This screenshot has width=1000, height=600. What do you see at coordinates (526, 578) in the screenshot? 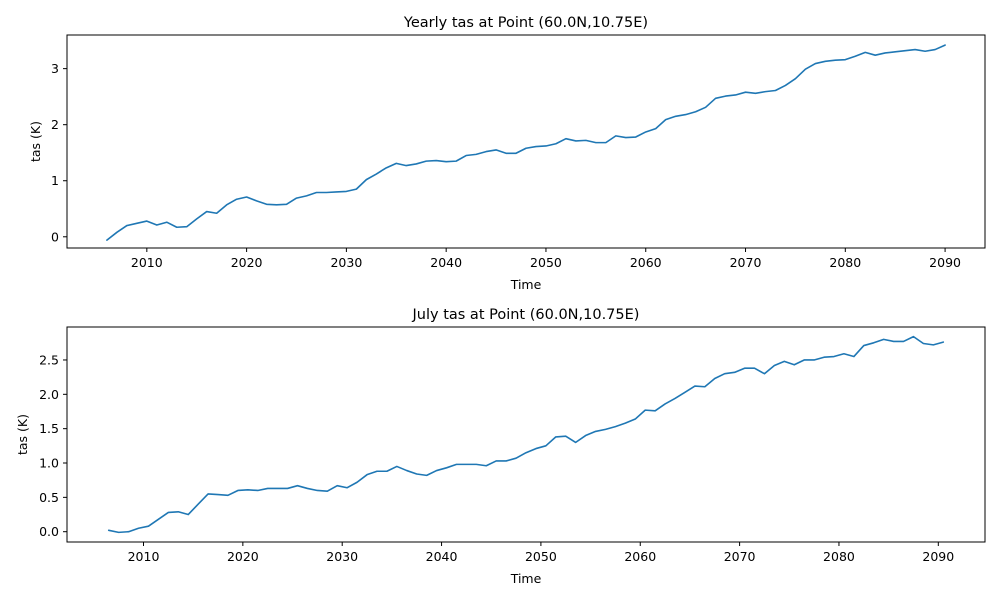
I see `july-x-axis-label: Time` at bounding box center [526, 578].